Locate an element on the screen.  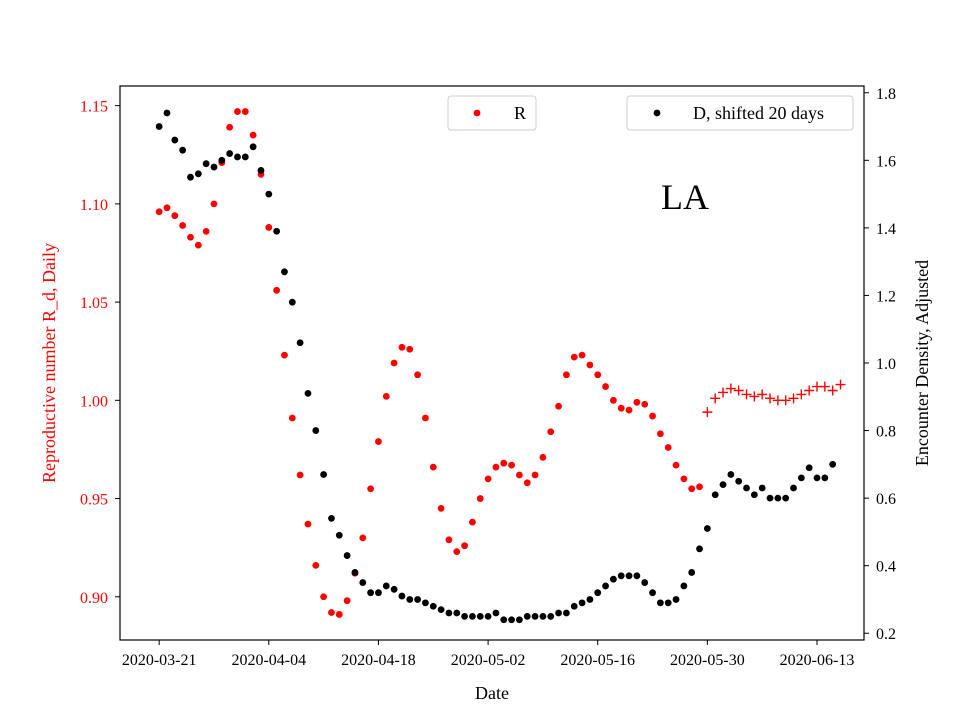
y-right-tick-label: 0.6 is located at coordinates (886, 499).